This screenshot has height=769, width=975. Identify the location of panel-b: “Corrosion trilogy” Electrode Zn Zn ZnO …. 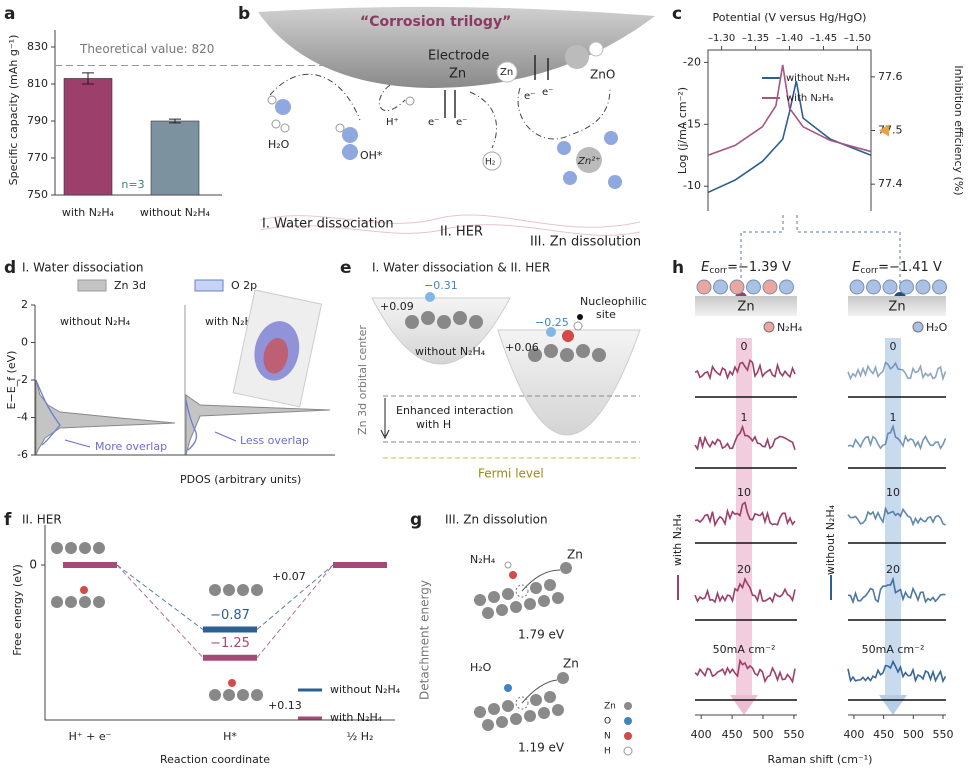
(456, 128).